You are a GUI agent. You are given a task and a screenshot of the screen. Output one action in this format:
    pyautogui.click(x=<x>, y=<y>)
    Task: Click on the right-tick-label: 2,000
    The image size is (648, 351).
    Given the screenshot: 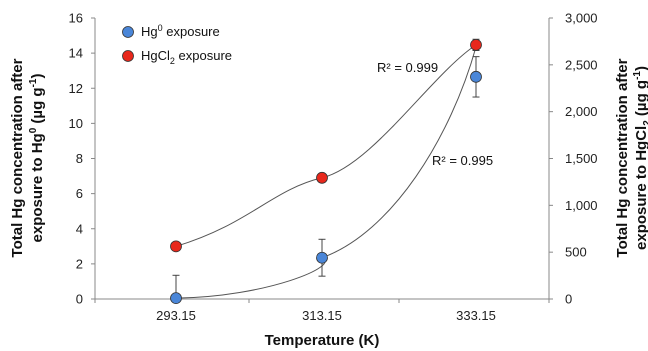 What is the action you would take?
    pyautogui.click(x=581, y=111)
    